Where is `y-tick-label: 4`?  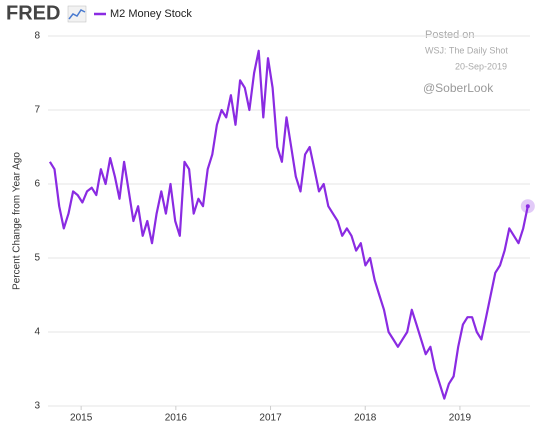 y-tick-label: 4 is located at coordinates (37, 332).